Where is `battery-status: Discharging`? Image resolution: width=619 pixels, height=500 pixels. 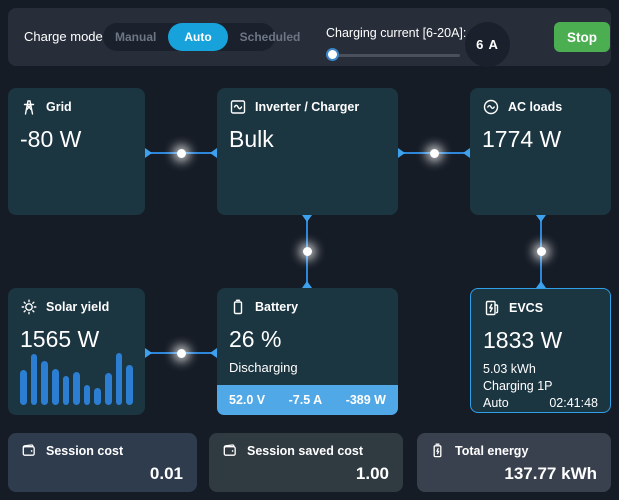
battery-status: Discharging is located at coordinates (263, 367).